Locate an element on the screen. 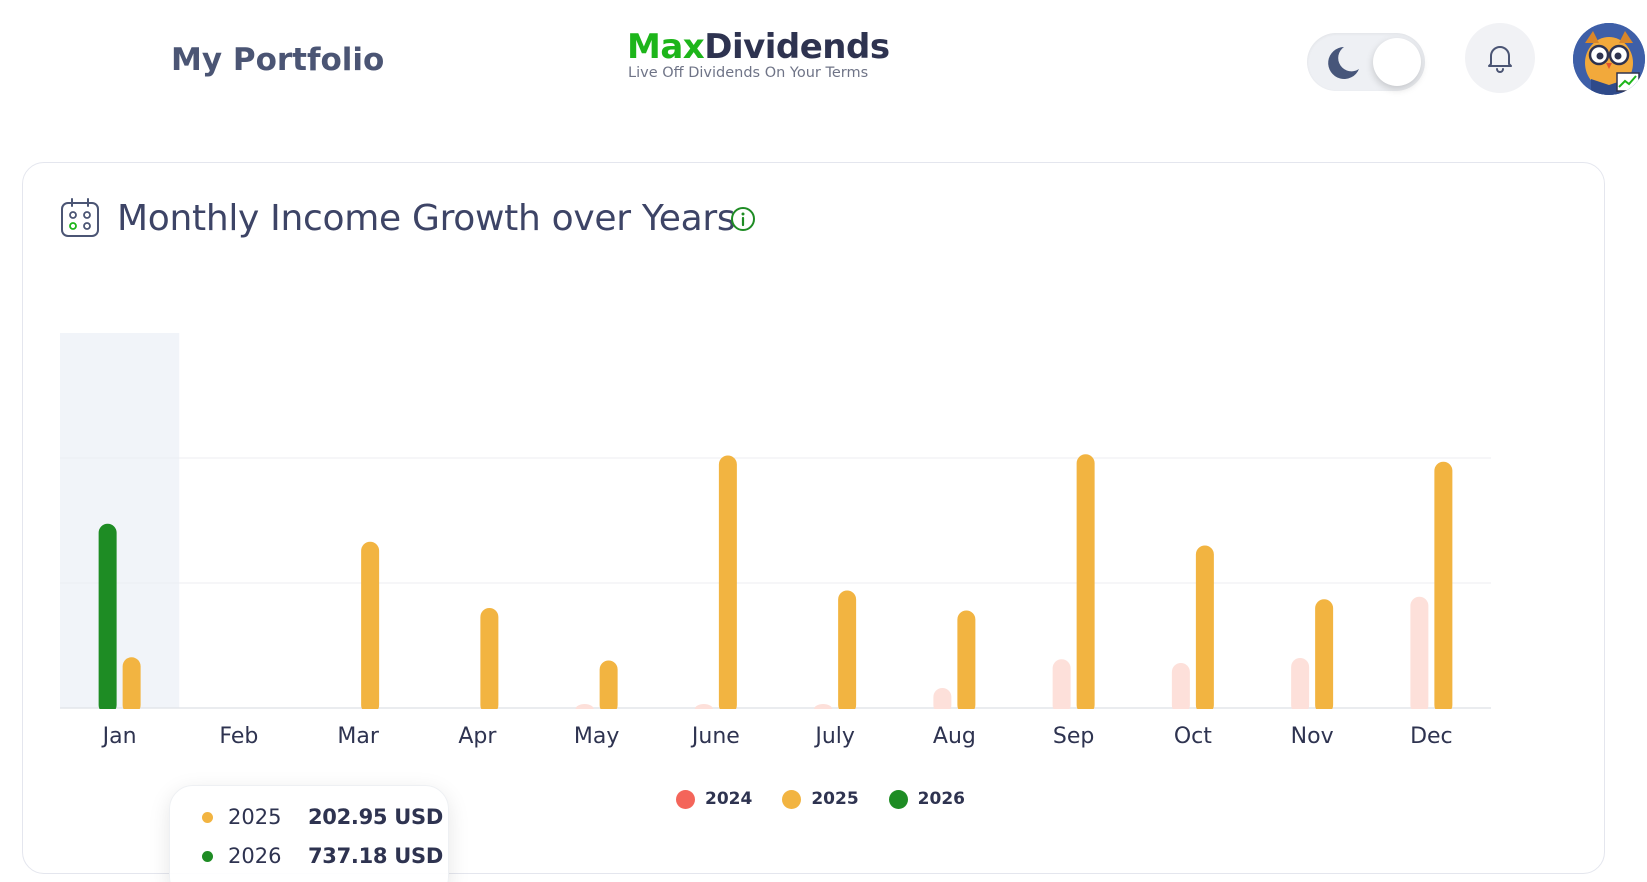  user-avatar is located at coordinates (1609, 59).